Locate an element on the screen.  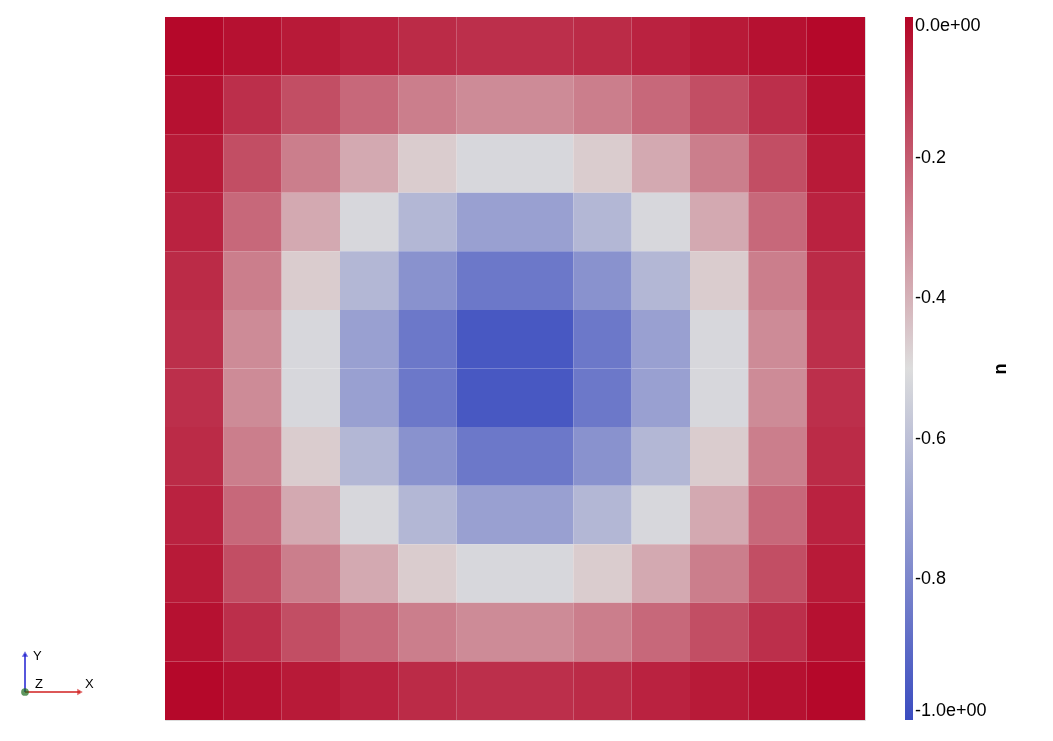
color-bar-label: -0.6 is located at coordinates (931, 437).